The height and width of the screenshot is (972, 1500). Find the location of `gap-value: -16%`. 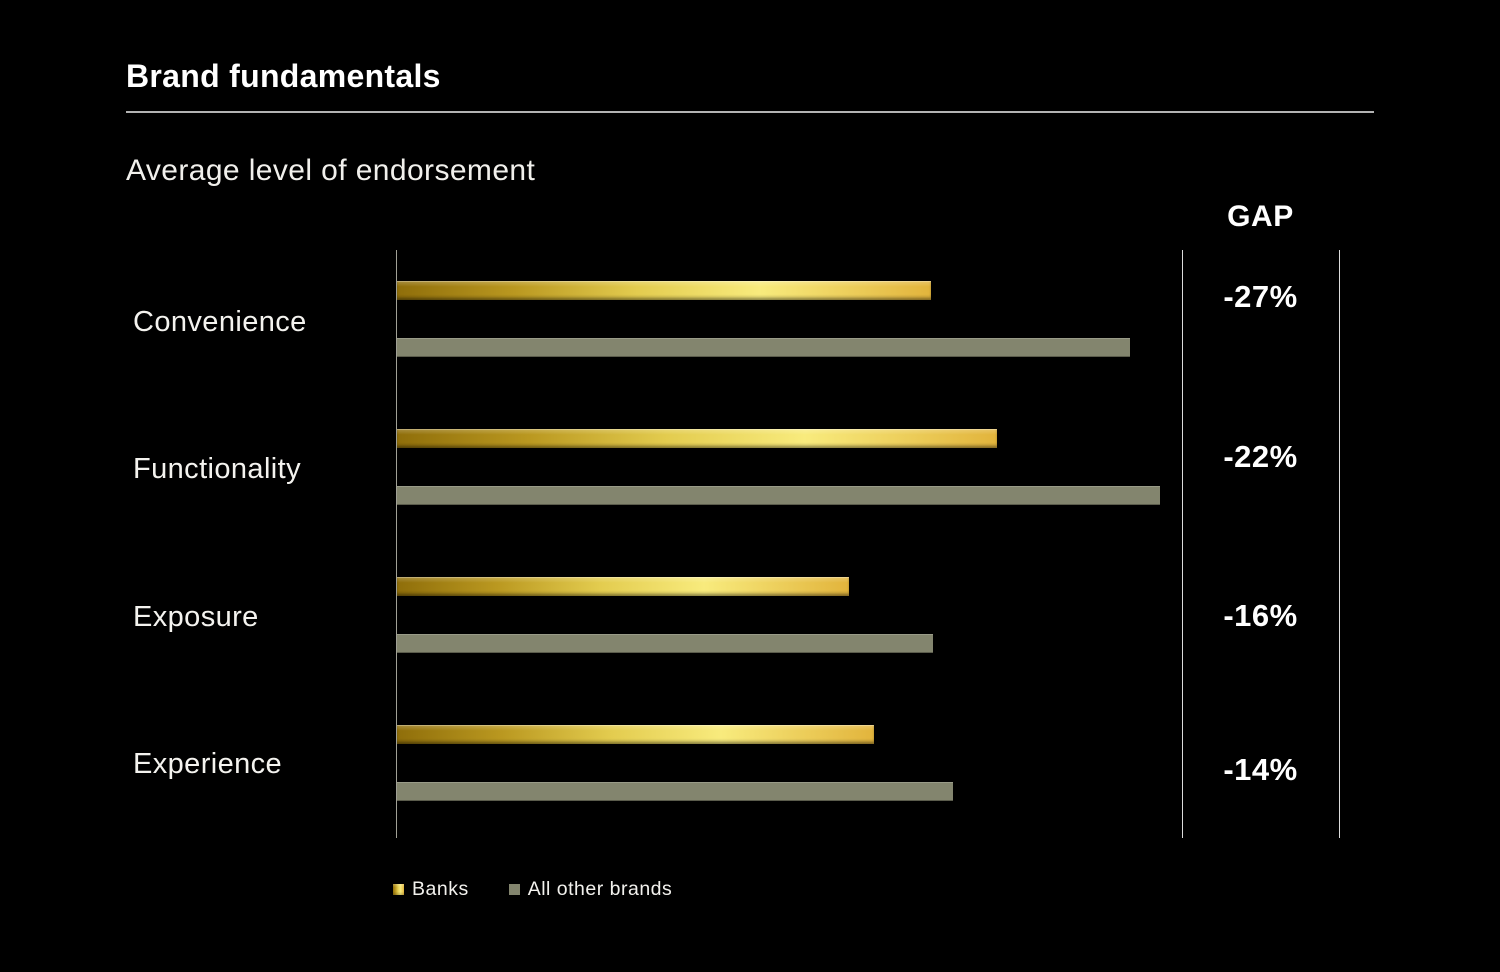

gap-value: -16% is located at coordinates (1260, 615).